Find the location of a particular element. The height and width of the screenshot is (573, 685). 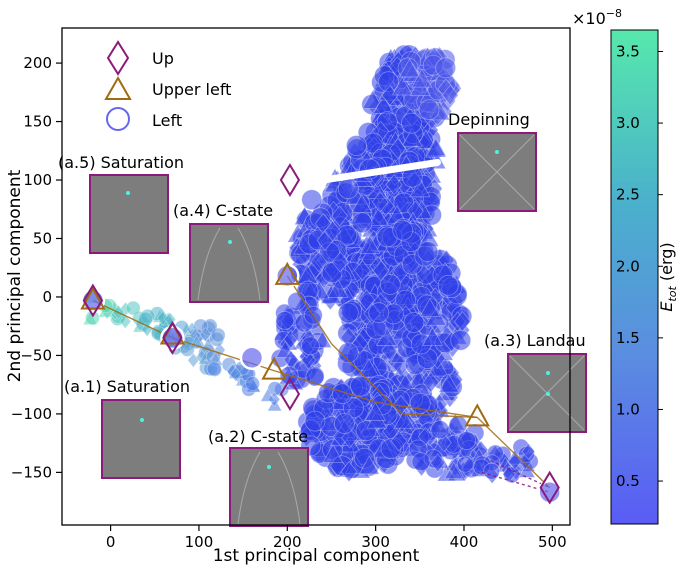

depinning-streak is located at coordinates (369, 173).